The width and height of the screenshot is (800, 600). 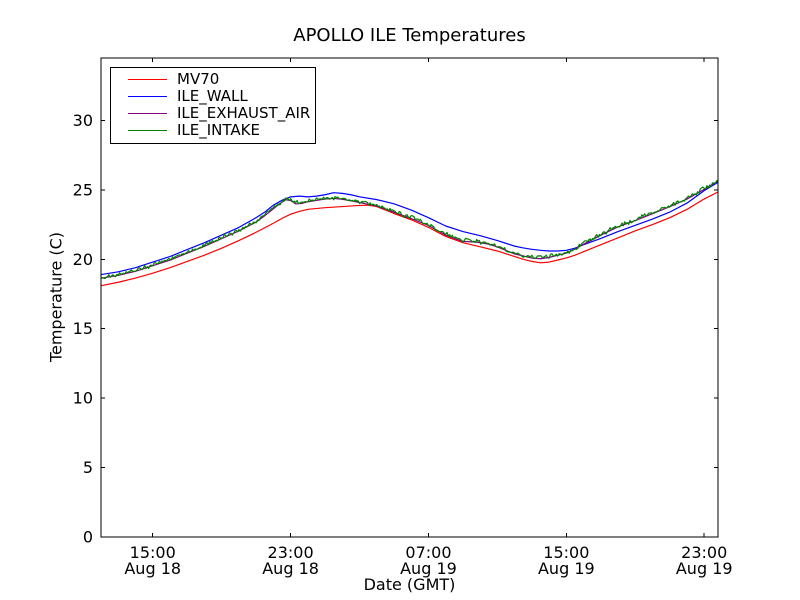 What do you see at coordinates (428, 552) in the screenshot?
I see `x-tick-label-time: 07:00` at bounding box center [428, 552].